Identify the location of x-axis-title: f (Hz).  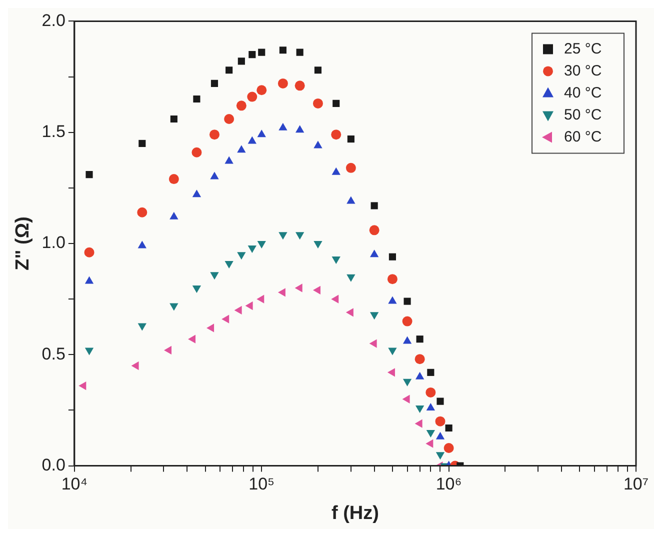
(355, 513).